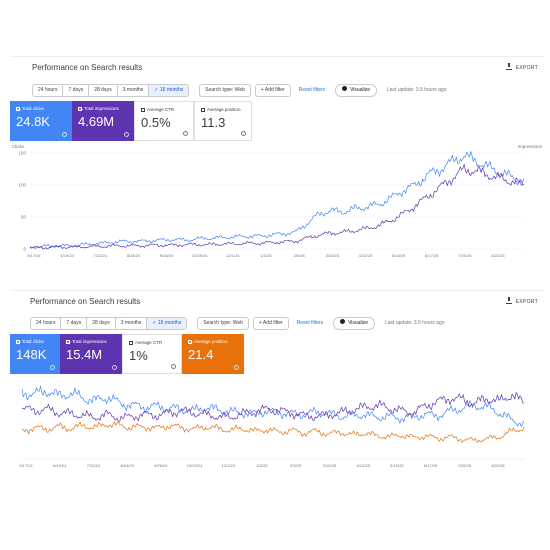 The image size is (550, 550). Describe the element at coordinates (229, 465) in the screenshot. I see `x-tick-label: 12/1/24` at that location.